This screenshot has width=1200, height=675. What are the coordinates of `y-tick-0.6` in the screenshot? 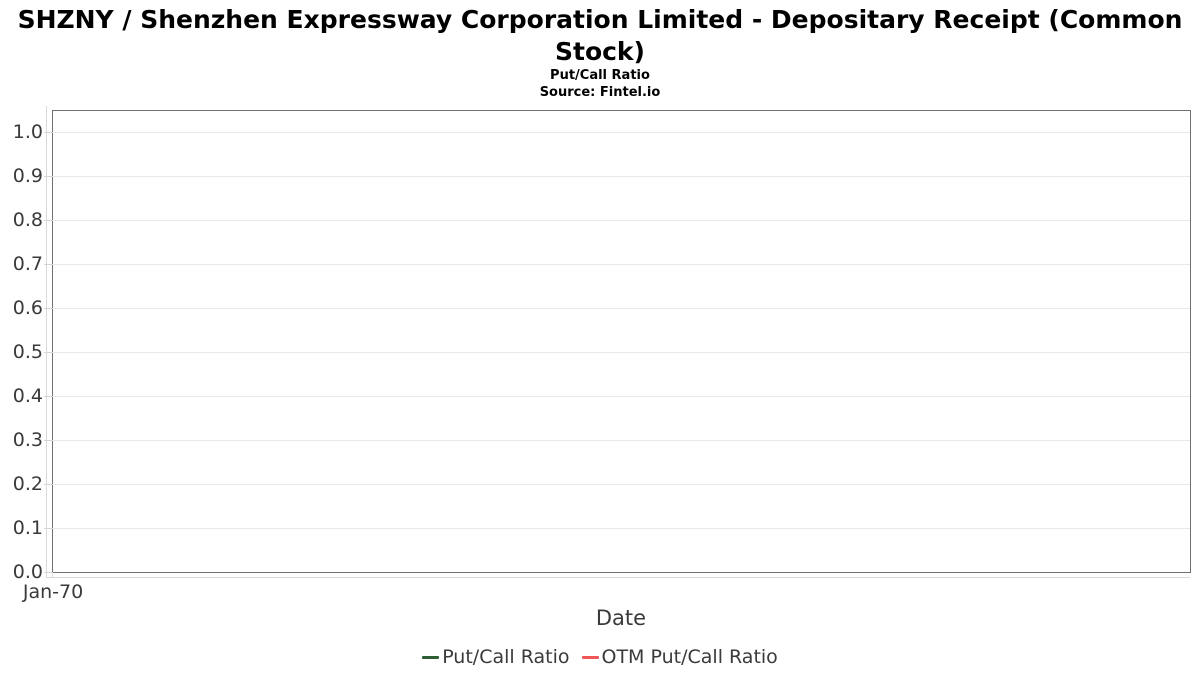 It's located at (48, 308).